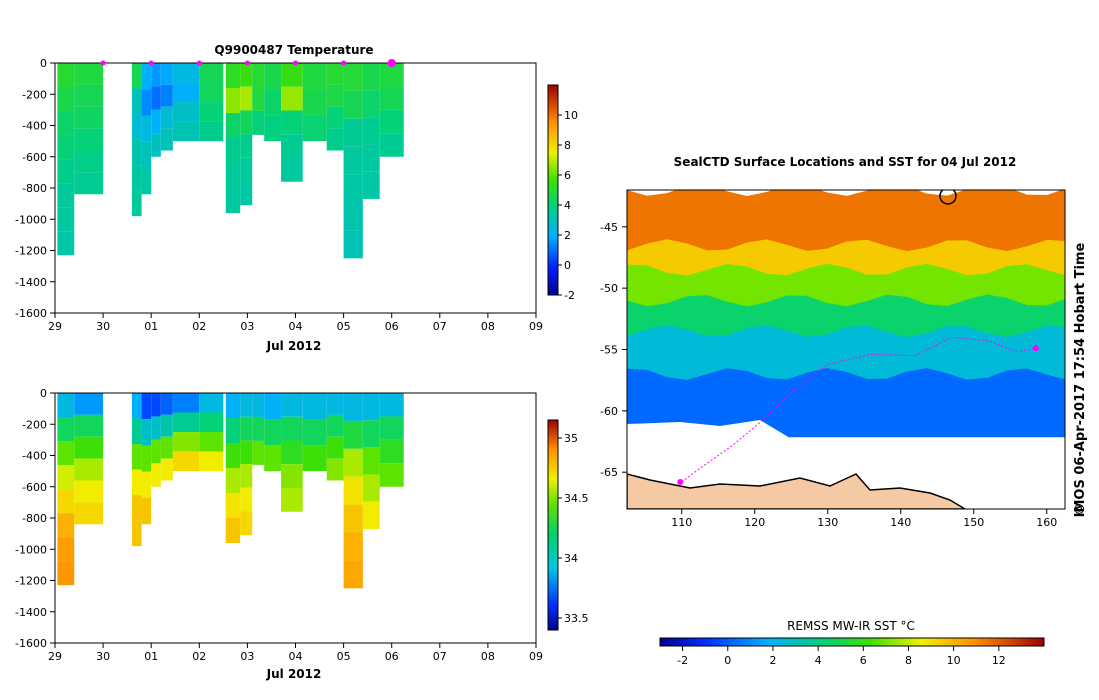 Image resolution: width=1099 pixels, height=700 pixels. What do you see at coordinates (440, 326) in the screenshot?
I see `x-tick-label: 07` at bounding box center [440, 326].